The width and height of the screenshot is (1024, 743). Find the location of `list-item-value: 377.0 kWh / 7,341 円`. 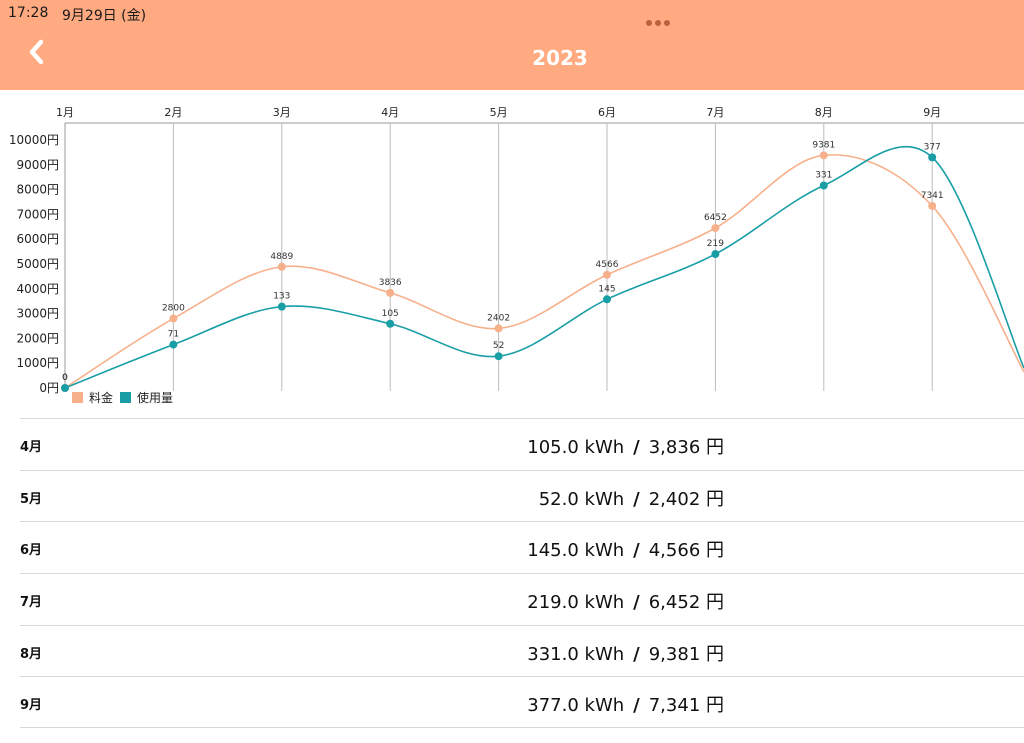

list-item-value: 377.0 kWh / 7,341 円 is located at coordinates (625, 704).